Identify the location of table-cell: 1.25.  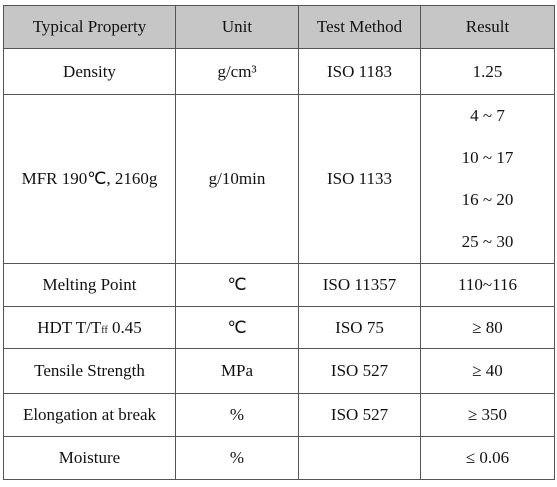
(487, 71).